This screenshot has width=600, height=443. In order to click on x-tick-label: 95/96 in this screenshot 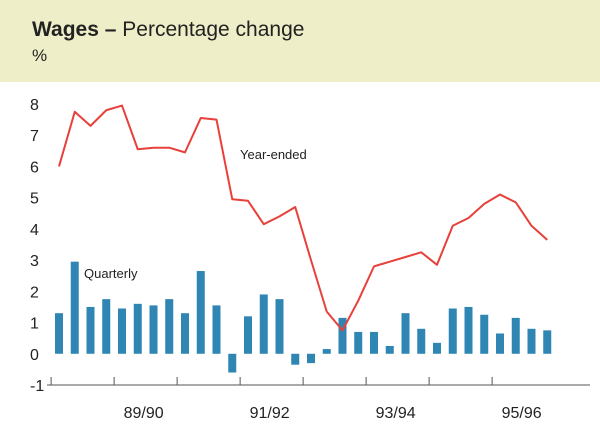, I will do `click(522, 413)`.